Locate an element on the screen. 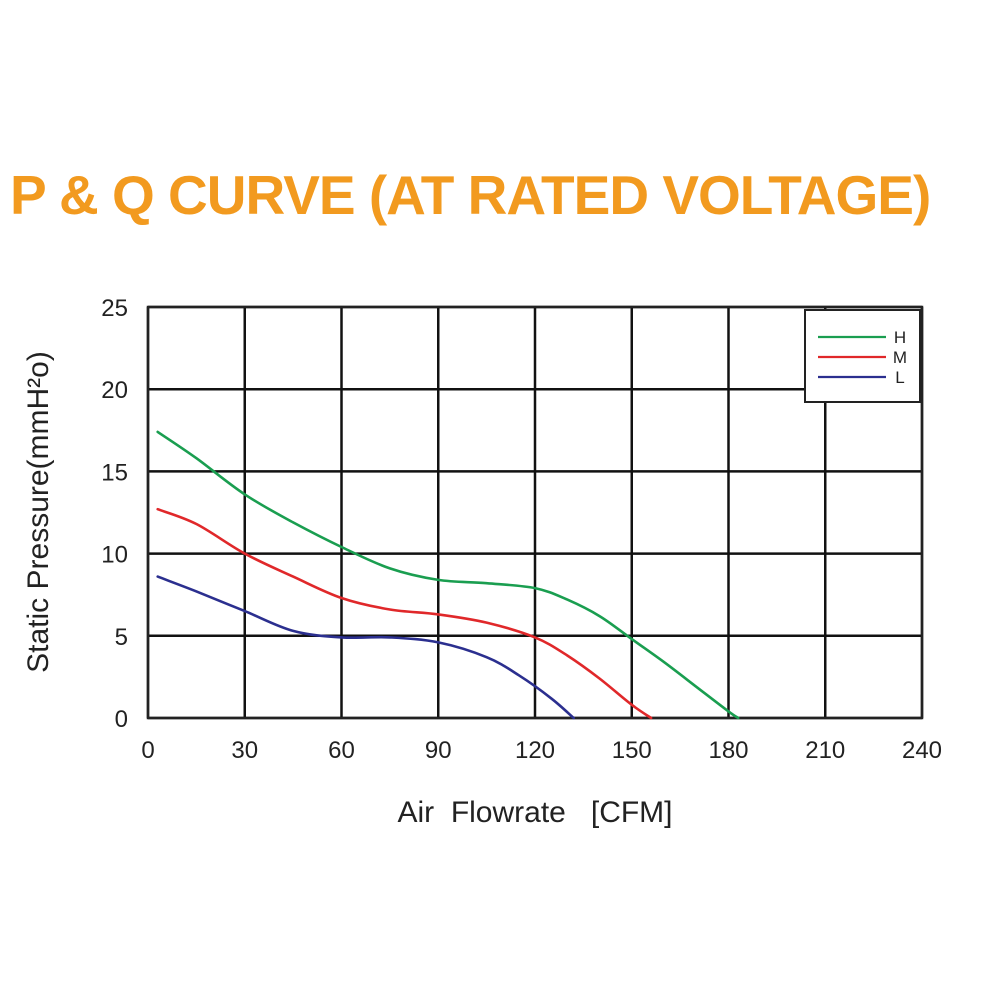 This screenshot has height=1005, width=1005. x-tick-label: 180 is located at coordinates (728, 750).